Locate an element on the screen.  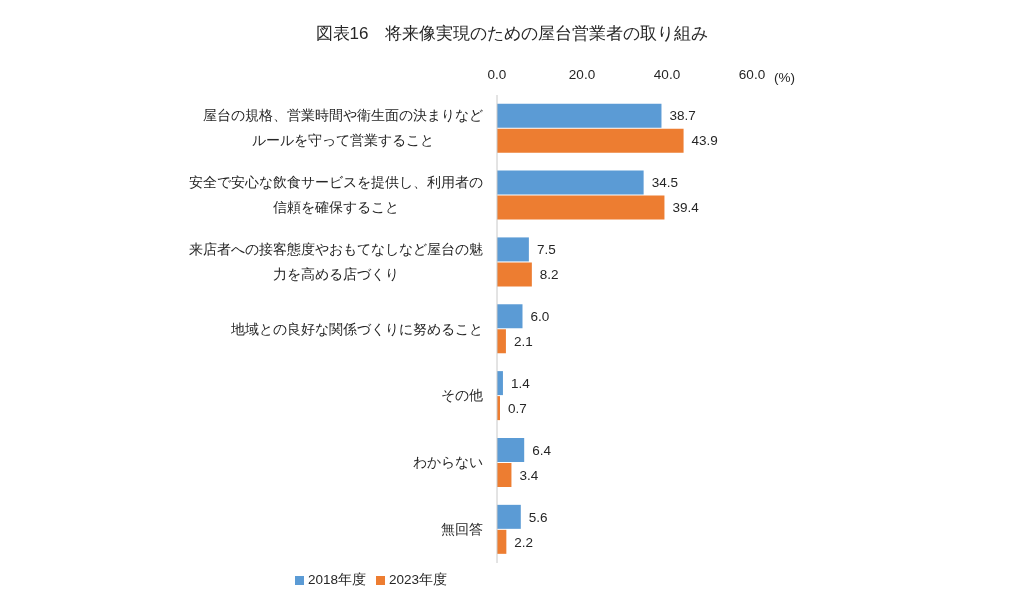
y-tick-label: 来店者への接客態度やおもてなしなど屋台の魅力を高める店づくり is located at coordinates (336, 262).